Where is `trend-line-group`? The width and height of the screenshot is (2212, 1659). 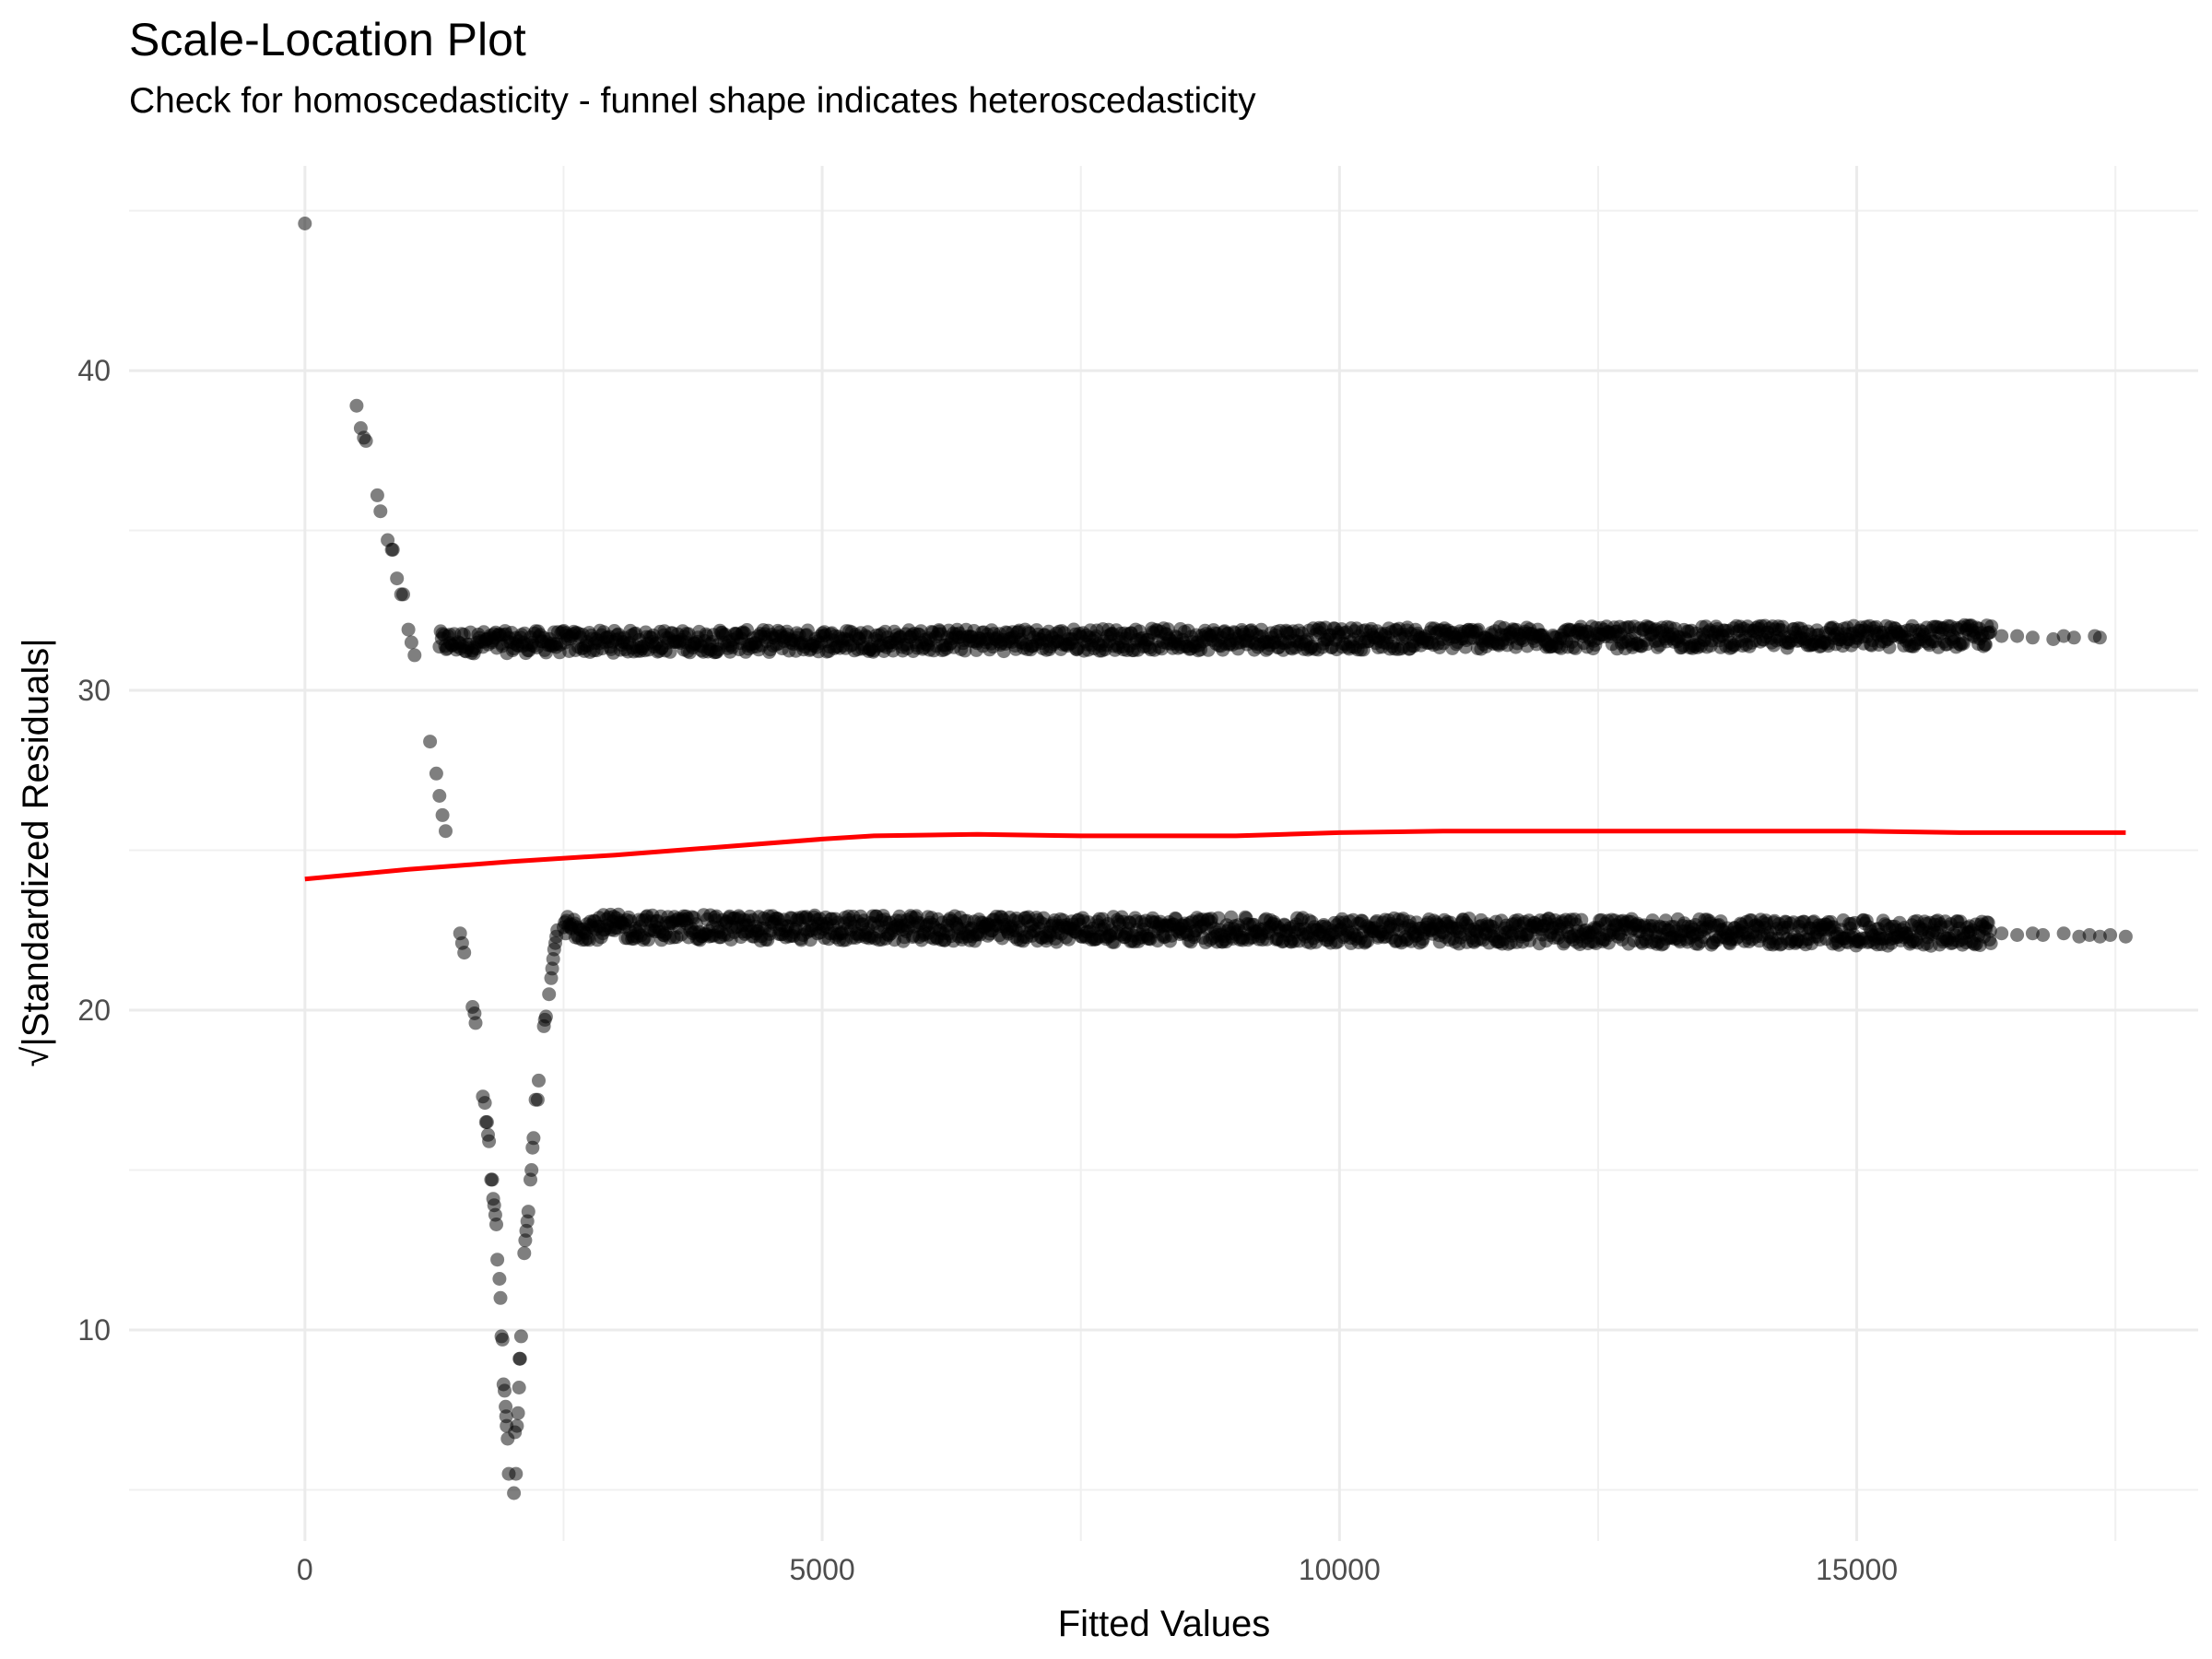 trend-line-group is located at coordinates (1215, 855).